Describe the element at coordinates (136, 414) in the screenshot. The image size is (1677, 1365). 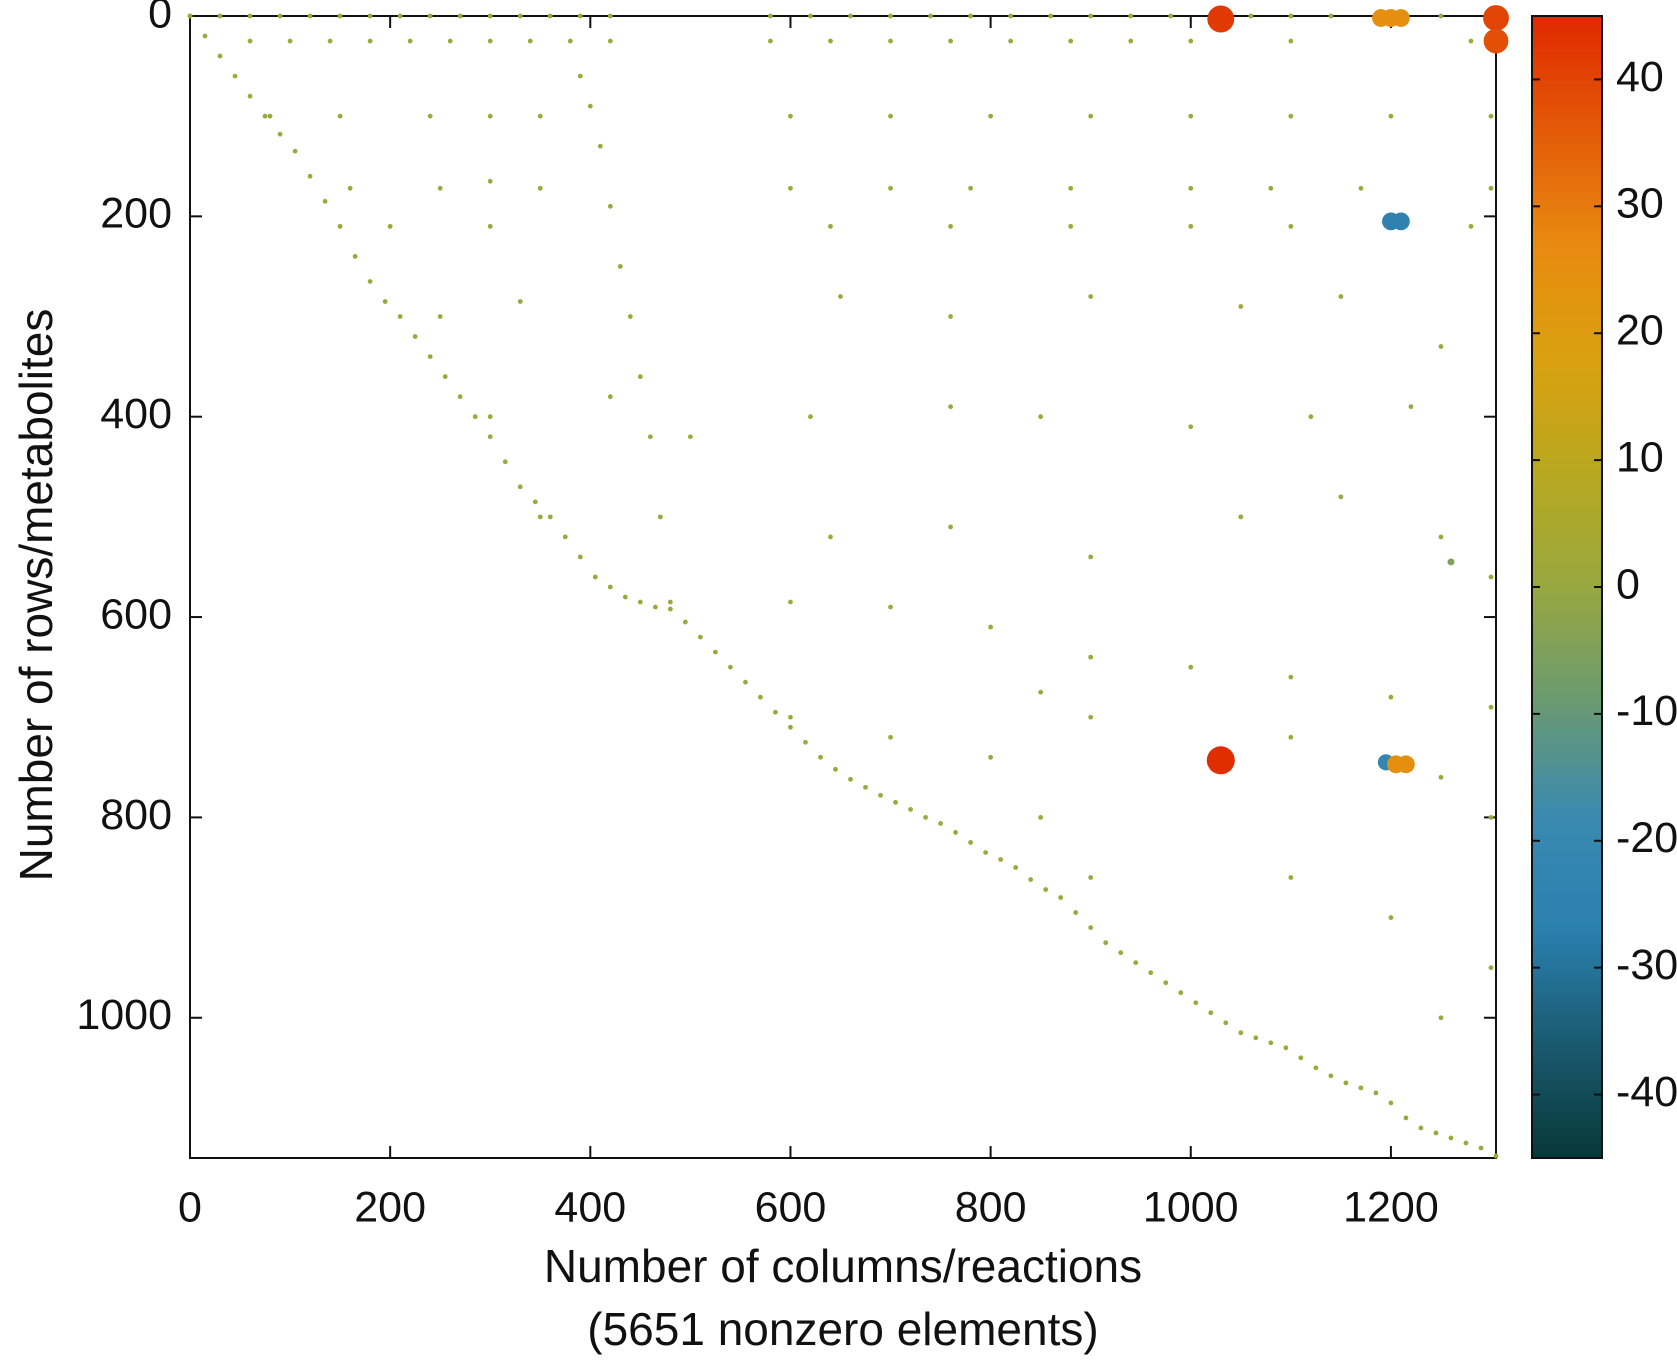
I see `y-tick-label: 400` at that location.